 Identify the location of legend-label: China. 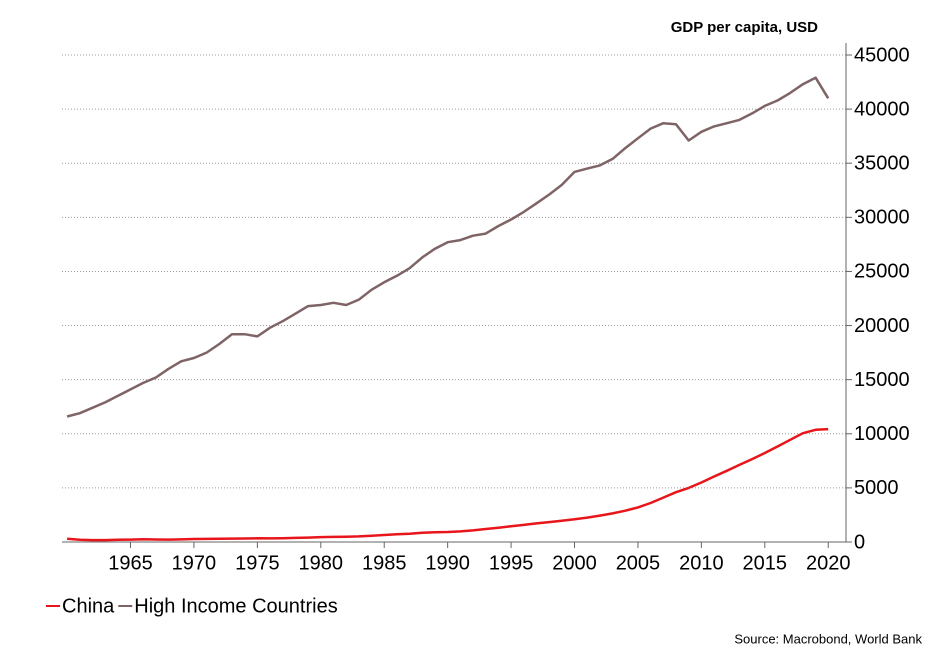
(88, 606).